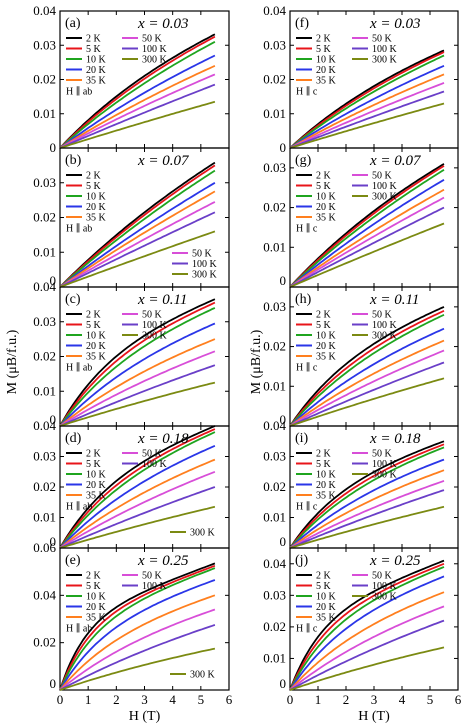 This screenshot has height=723, width=471. What do you see at coordinates (79, 507) in the screenshot?
I see `field-direction-label: H ∥ ab` at bounding box center [79, 507].